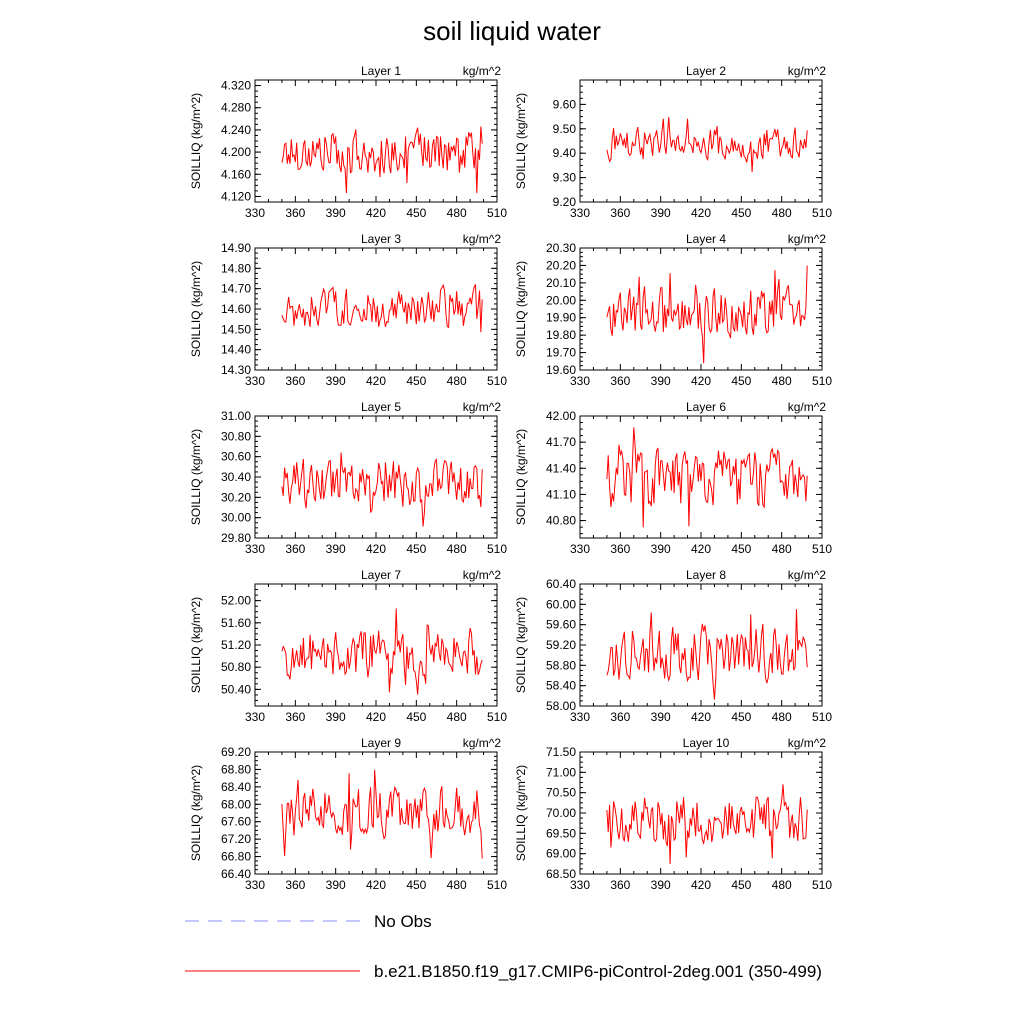 The height and width of the screenshot is (1024, 1024). I want to click on panel-title: Layer 7, so click(381, 575).